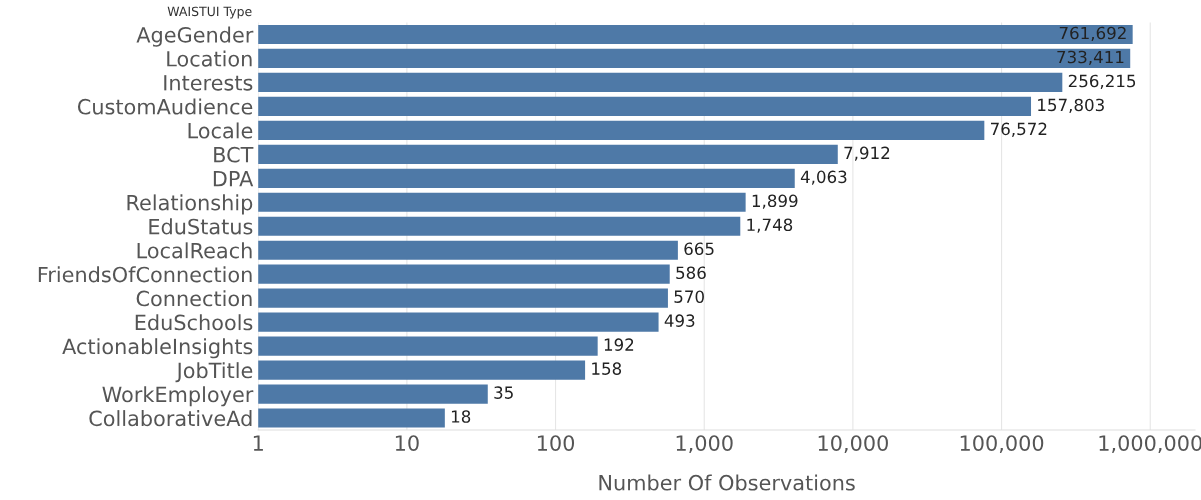 This screenshot has width=1201, height=500. Describe the element at coordinates (209, 12) in the screenshot. I see `y-axis-title: WAISTUI Type` at that location.